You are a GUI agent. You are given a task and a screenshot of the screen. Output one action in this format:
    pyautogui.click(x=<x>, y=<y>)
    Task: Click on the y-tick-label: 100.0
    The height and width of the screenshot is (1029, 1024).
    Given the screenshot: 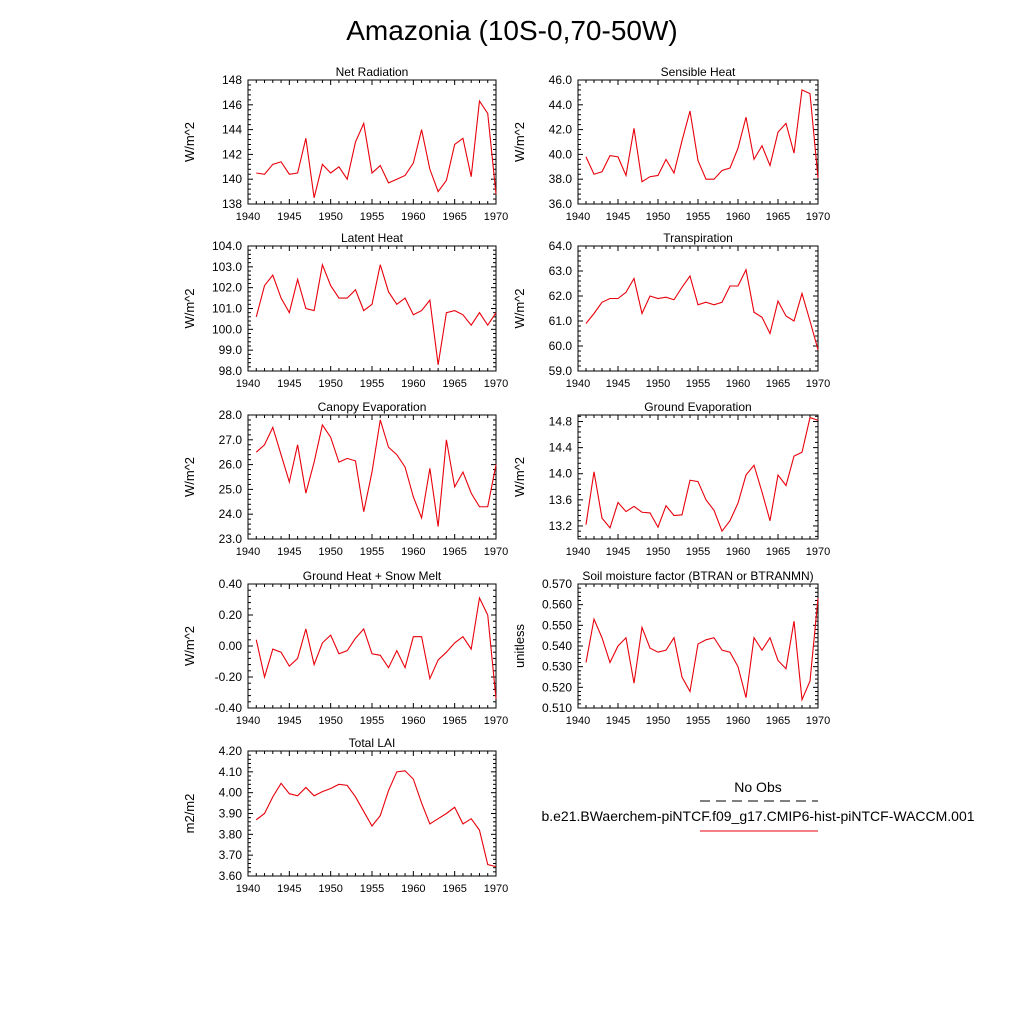 What is the action you would take?
    pyautogui.click(x=227, y=329)
    